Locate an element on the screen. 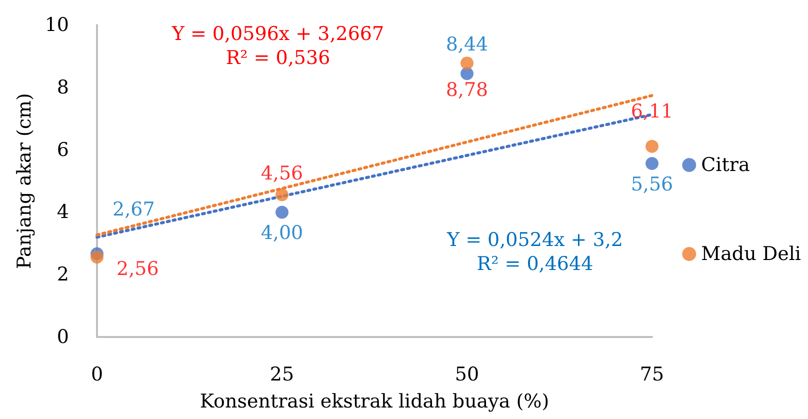 This screenshot has height=419, width=808. annotation: Y = 0,0524x + 3,2 R² = 0,4644 is located at coordinates (534, 252).